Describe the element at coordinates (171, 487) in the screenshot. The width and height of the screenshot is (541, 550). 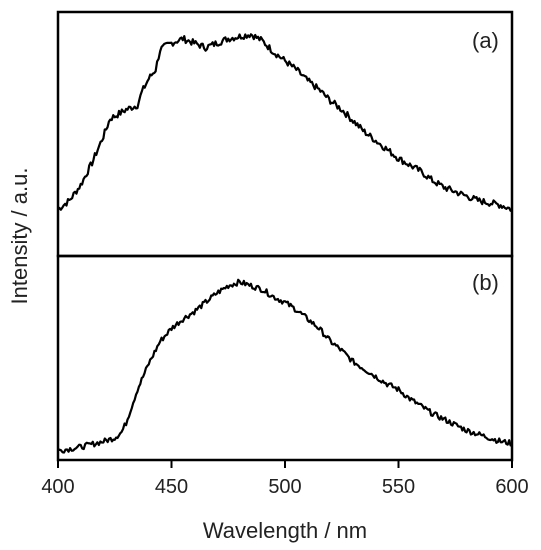
I see `x-tick-label: 450` at that location.